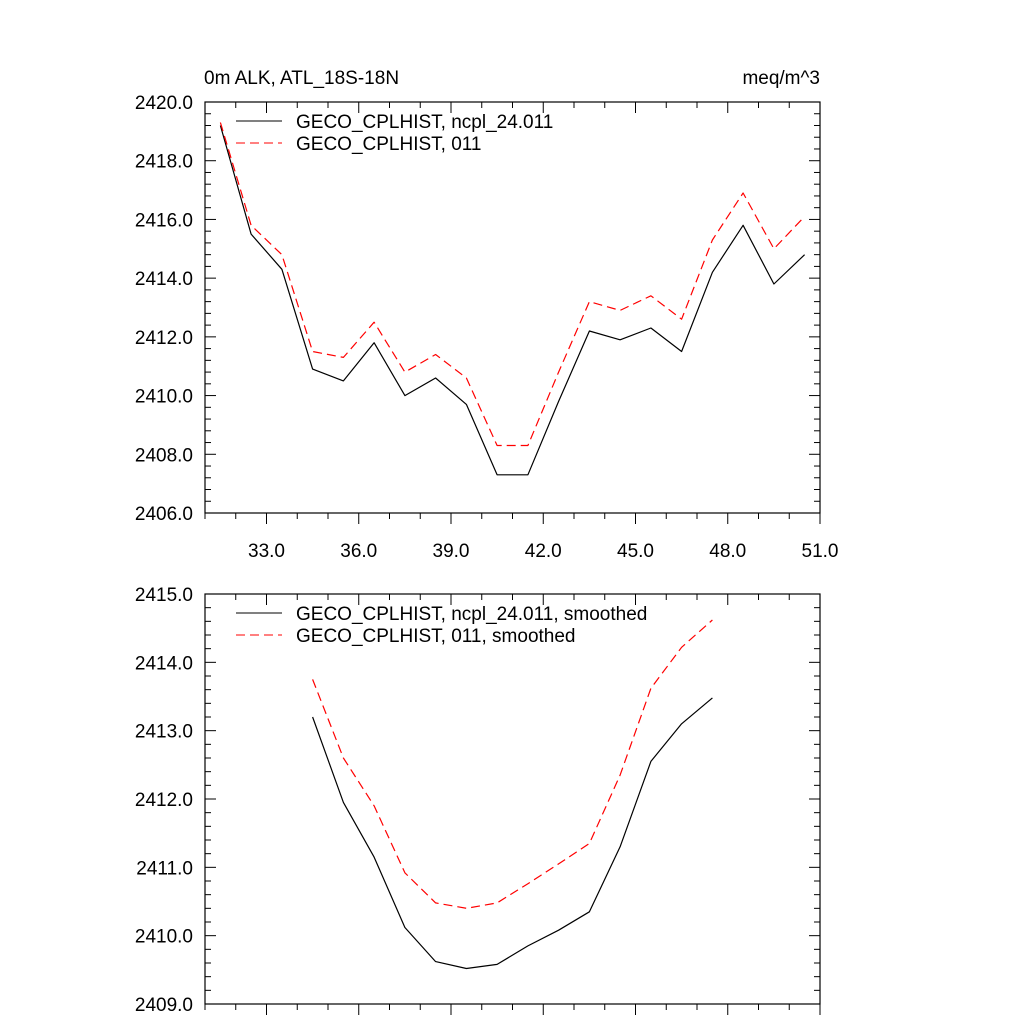 The height and width of the screenshot is (1029, 1024). Describe the element at coordinates (389, 144) in the screenshot. I see `top-legend-label-2: GECO_CPLHIST, 011` at that location.